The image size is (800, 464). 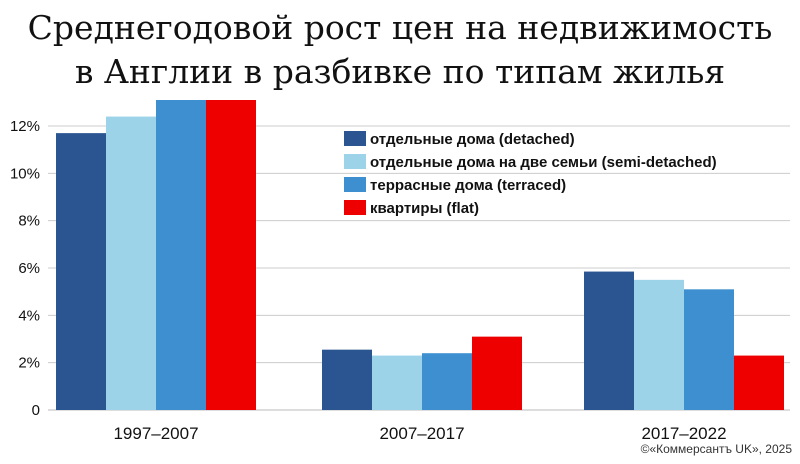 What do you see at coordinates (29, 315) in the screenshot?
I see `y-tick-label: 4%` at bounding box center [29, 315].